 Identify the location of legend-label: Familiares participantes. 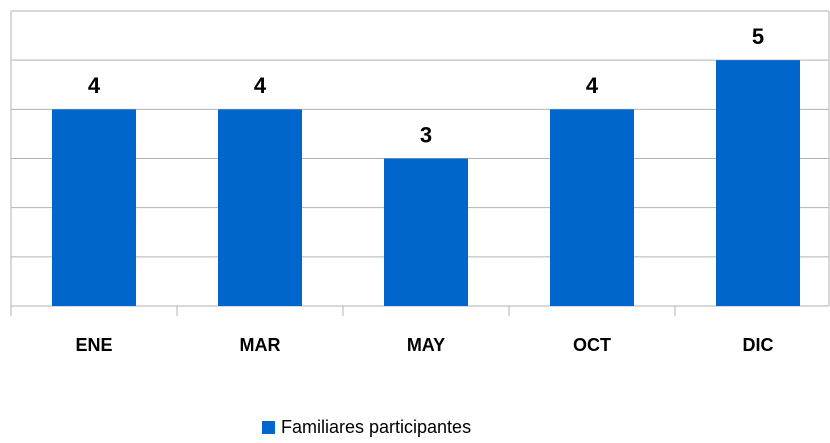
(376, 427).